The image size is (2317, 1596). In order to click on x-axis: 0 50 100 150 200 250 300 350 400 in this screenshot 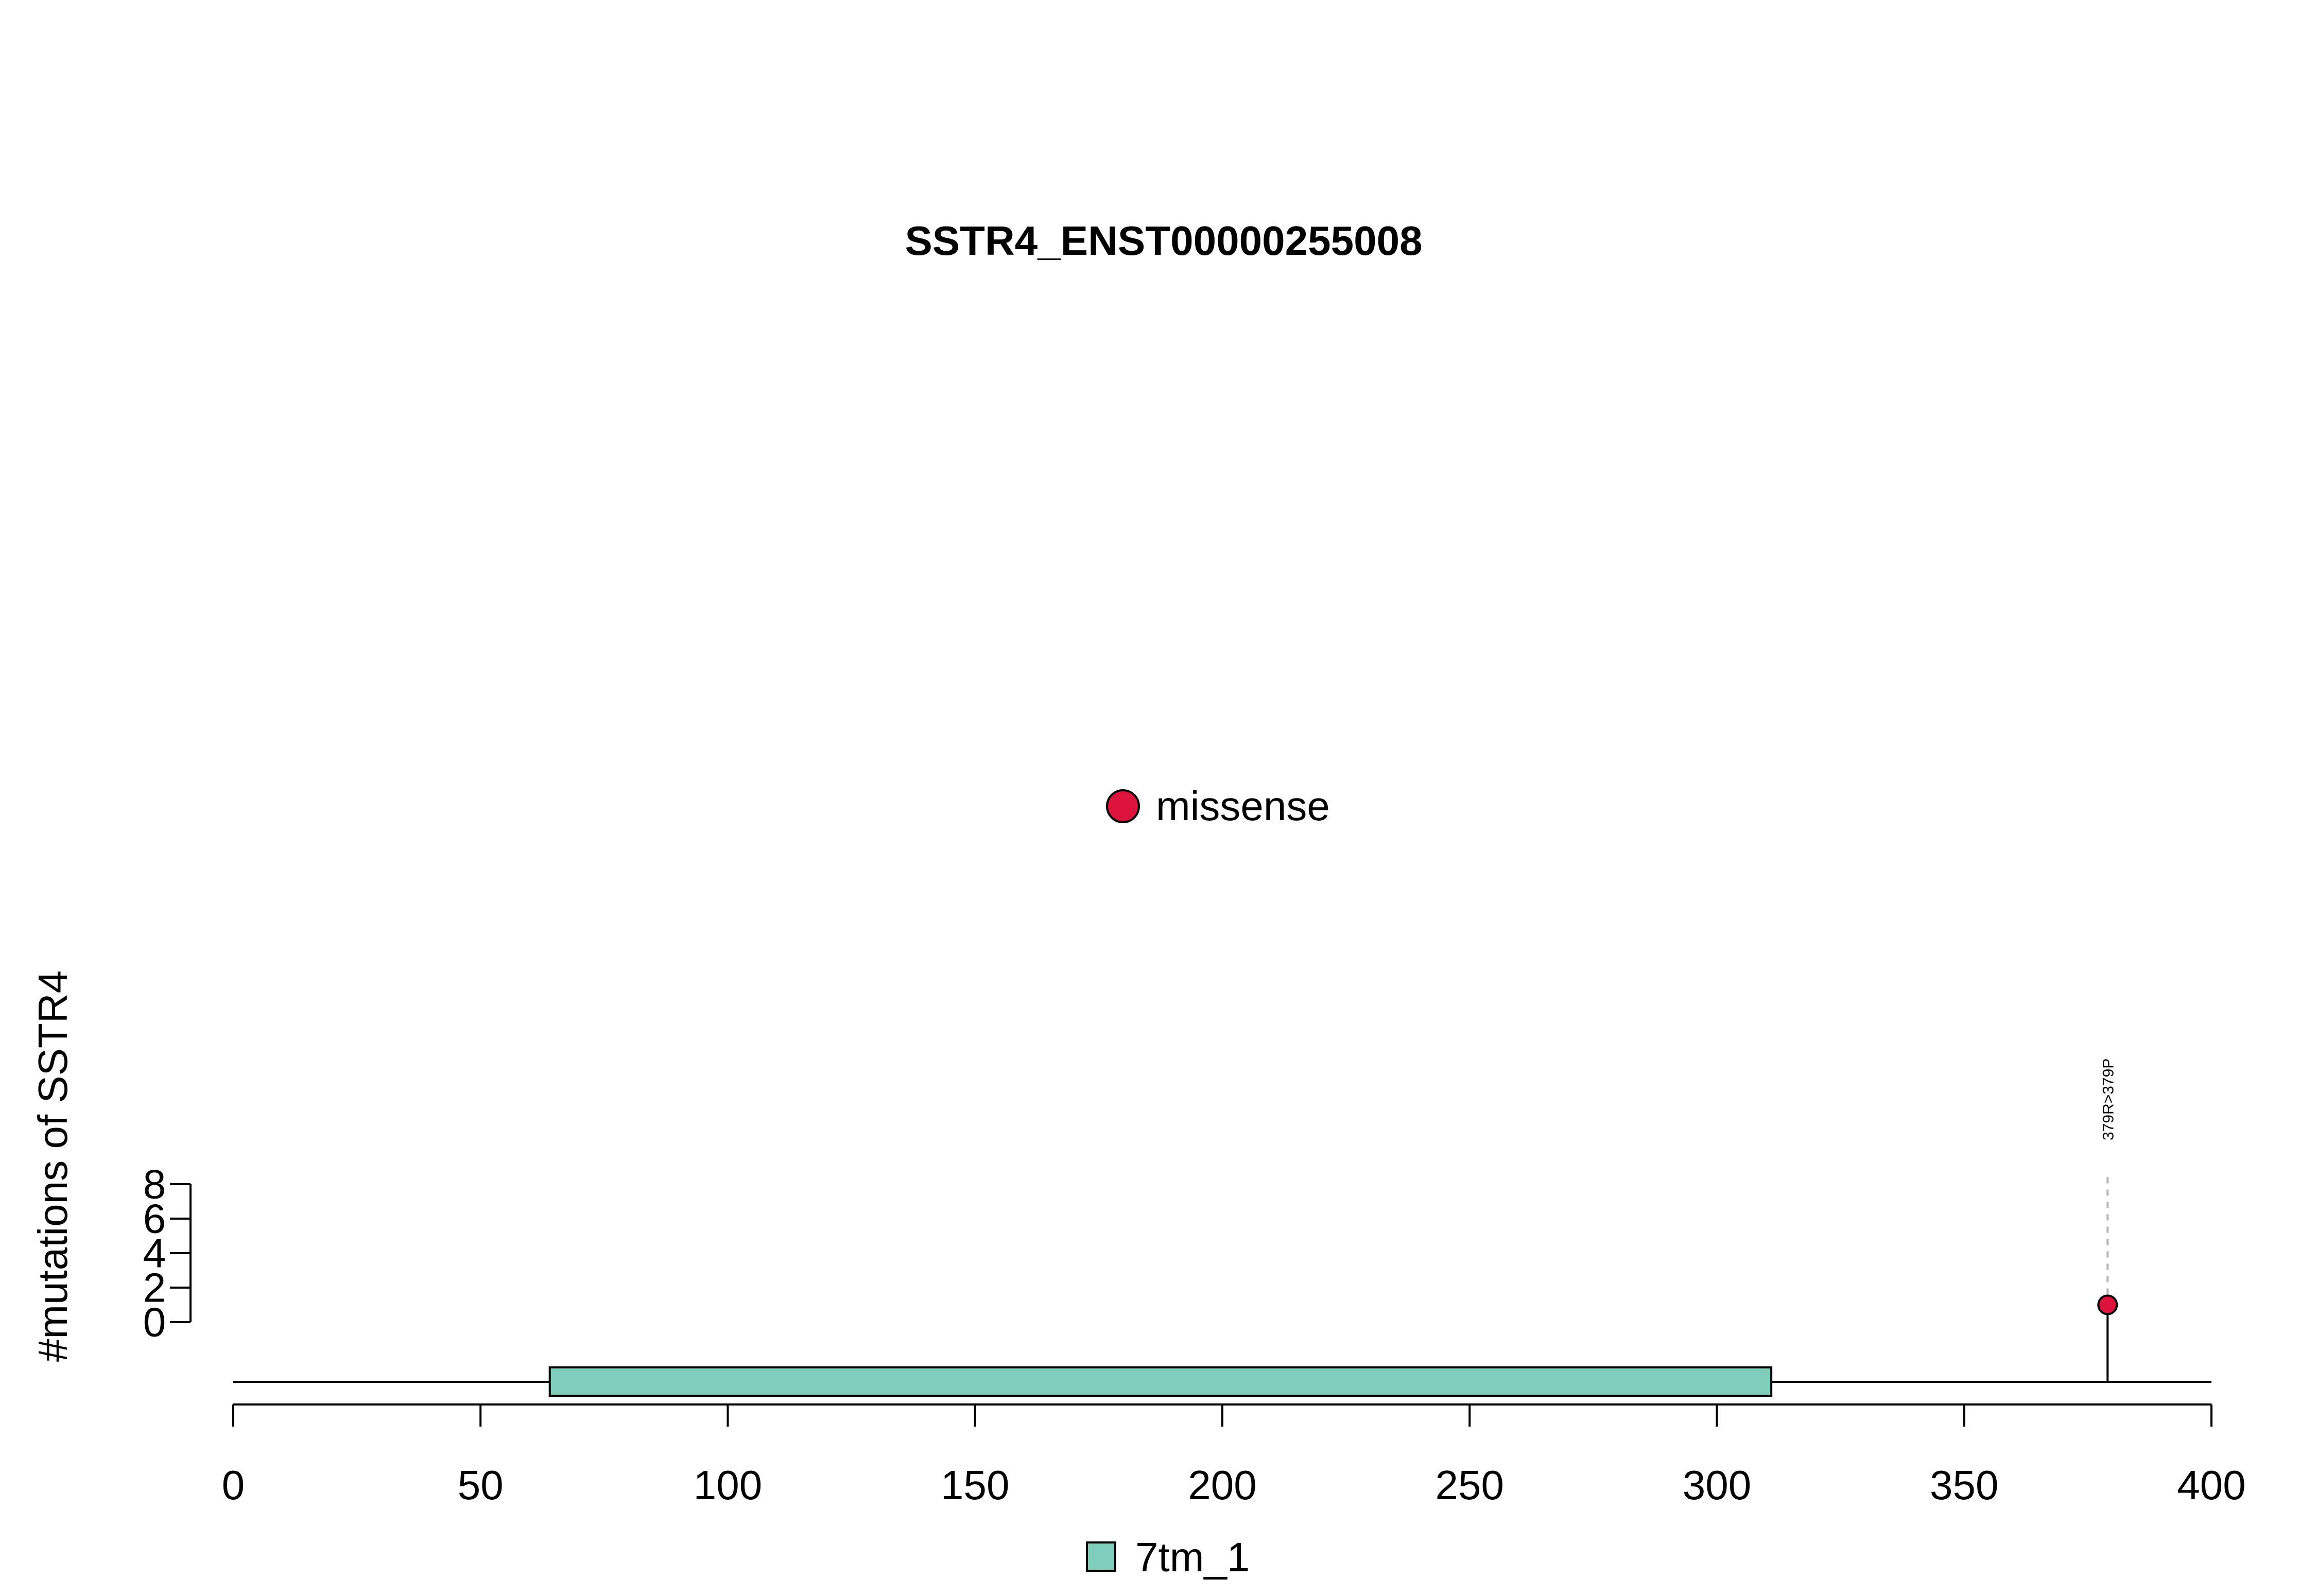, I will do `click(1234, 1455)`.